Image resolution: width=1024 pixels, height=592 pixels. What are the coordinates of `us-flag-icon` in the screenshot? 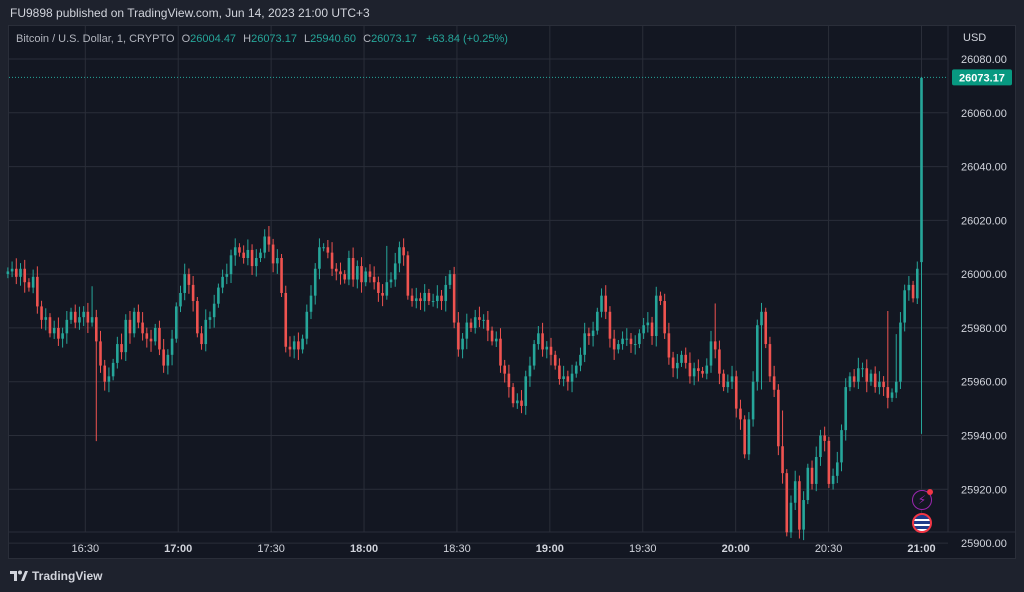 It's located at (922, 523).